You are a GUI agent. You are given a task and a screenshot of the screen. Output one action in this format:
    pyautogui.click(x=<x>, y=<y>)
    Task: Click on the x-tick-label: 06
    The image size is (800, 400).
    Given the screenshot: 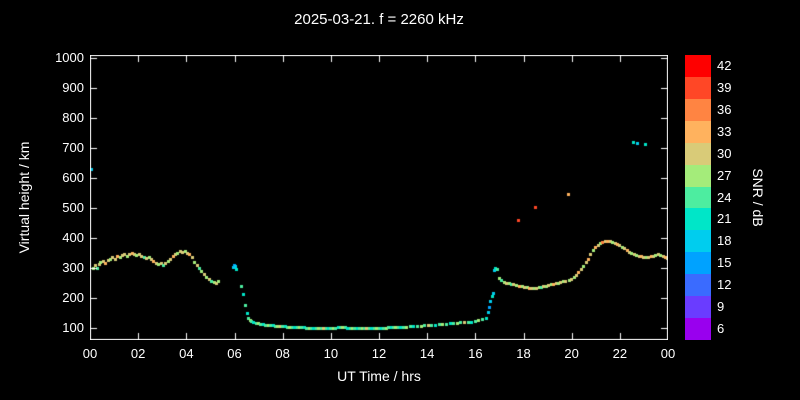 What is the action you would take?
    pyautogui.click(x=234, y=353)
    